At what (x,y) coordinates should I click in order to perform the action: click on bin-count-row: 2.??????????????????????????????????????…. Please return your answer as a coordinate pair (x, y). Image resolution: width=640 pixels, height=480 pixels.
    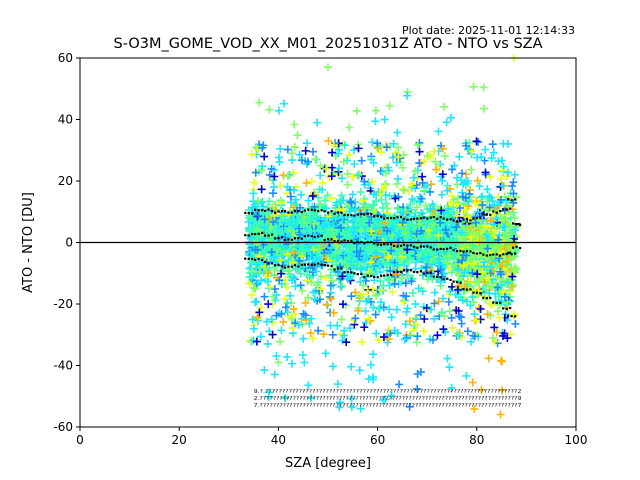
    Looking at the image, I should click on (388, 399).